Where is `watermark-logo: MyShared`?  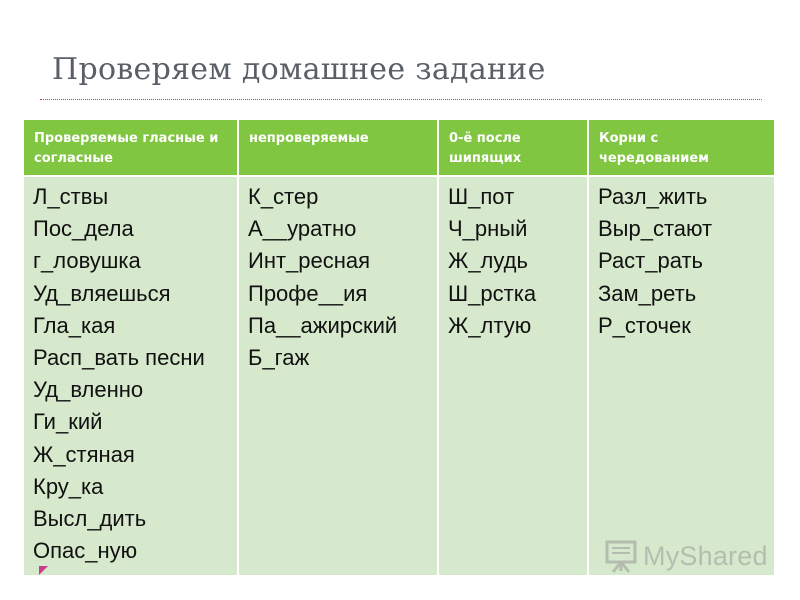
watermark-logo: MyShared is located at coordinates (685, 556).